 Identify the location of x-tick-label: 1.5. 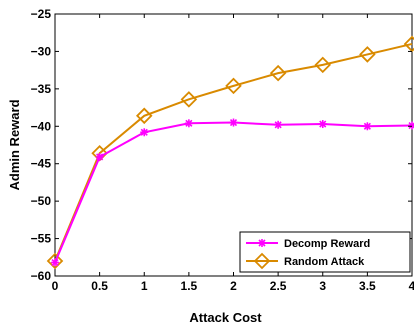
(189, 286).